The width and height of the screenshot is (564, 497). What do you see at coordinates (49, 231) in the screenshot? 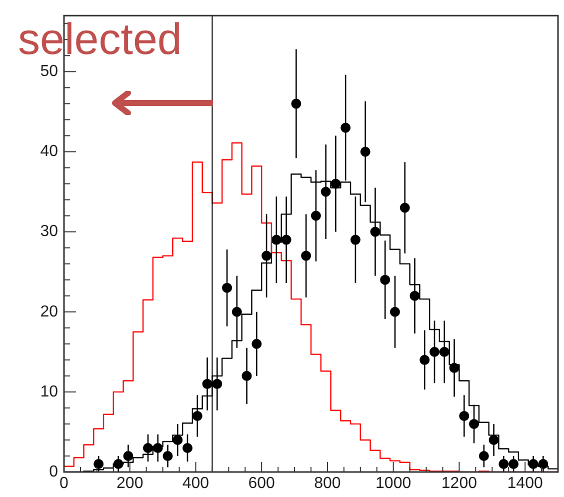
I see `y-tick-label: 30` at bounding box center [49, 231].